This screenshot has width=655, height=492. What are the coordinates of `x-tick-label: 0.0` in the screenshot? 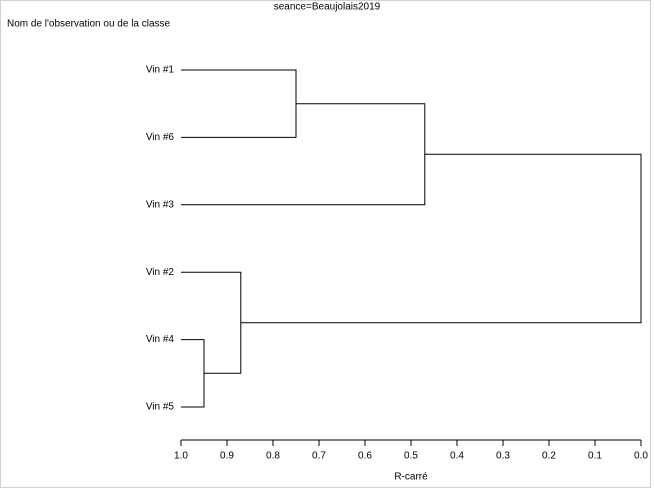 It's located at (641, 456).